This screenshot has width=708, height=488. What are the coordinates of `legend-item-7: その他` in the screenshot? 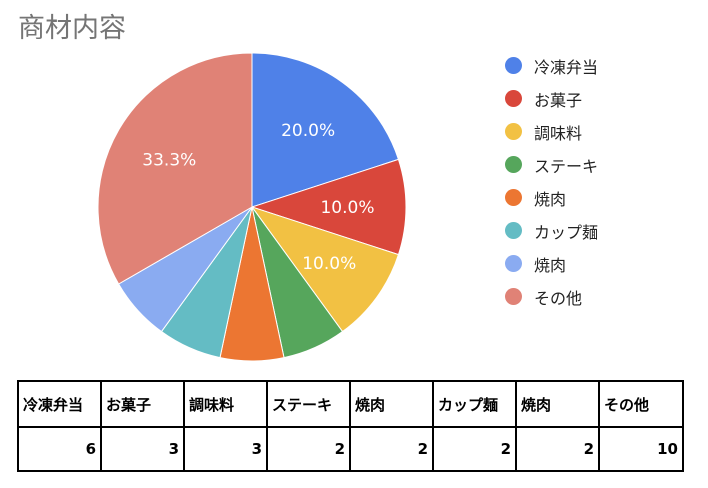 It's located at (551, 296).